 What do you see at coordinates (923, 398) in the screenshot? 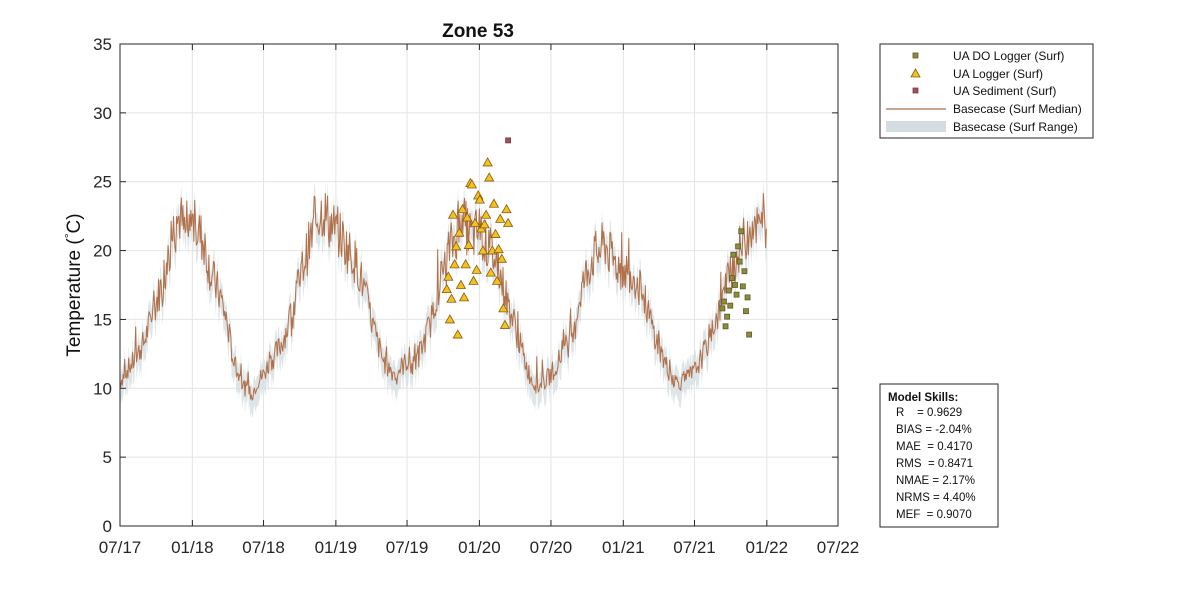
I see `model-skills-heading: Model Skills:` at bounding box center [923, 398].